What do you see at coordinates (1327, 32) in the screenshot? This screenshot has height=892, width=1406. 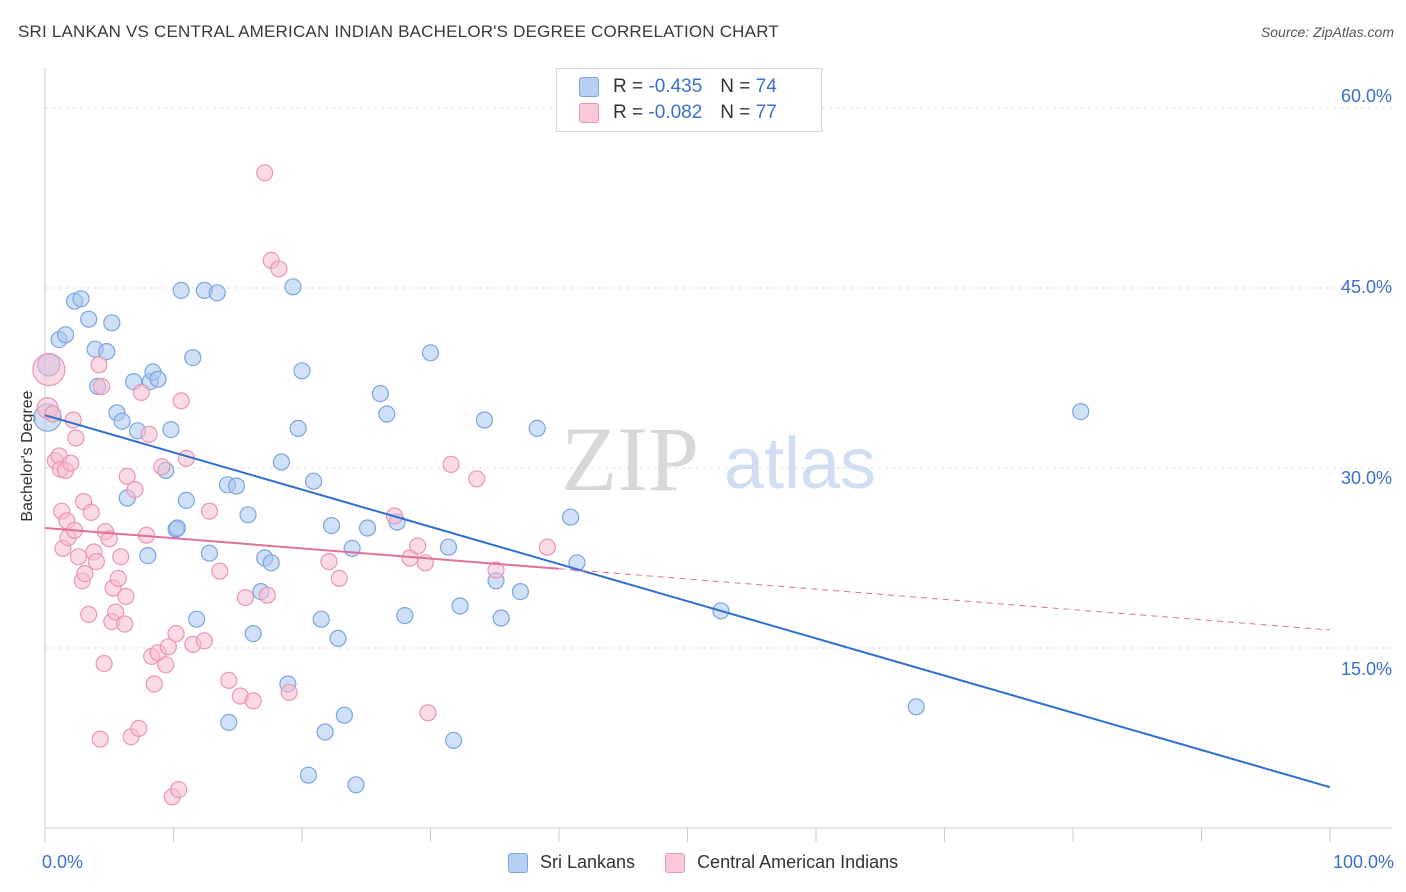 I see `source-label: Source: ZipAtlas.com` at bounding box center [1327, 32].